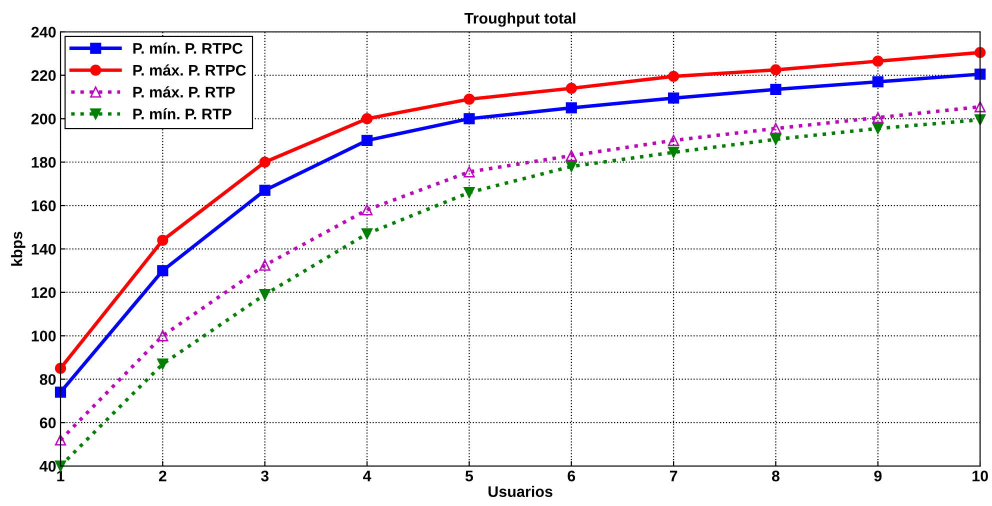 The image size is (992, 506). Describe the element at coordinates (367, 476) in the screenshot. I see `x-tick-label: 4` at that location.